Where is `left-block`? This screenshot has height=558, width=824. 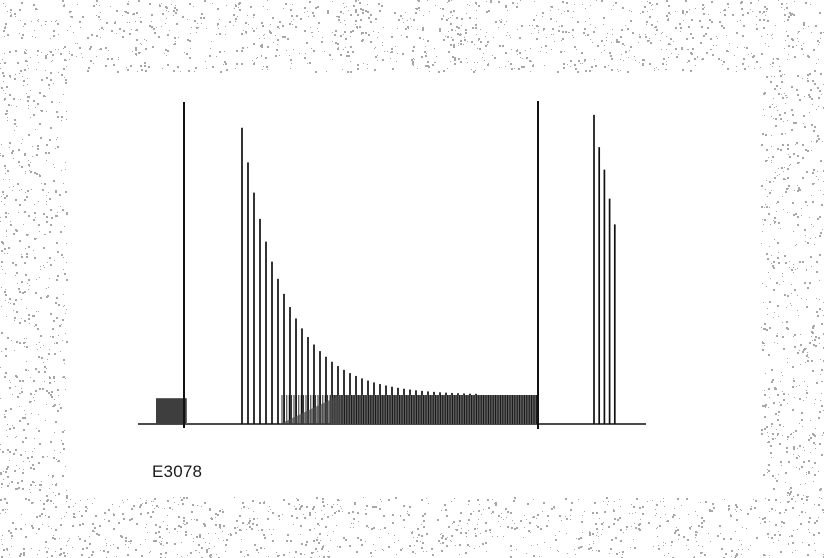 left-block is located at coordinates (171, 411).